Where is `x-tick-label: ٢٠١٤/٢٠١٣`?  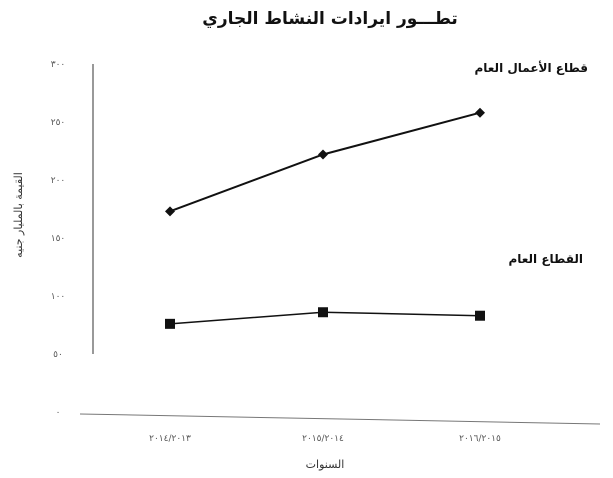 x-tick-label: ٢٠١٤/٢٠١٣ is located at coordinates (170, 439).